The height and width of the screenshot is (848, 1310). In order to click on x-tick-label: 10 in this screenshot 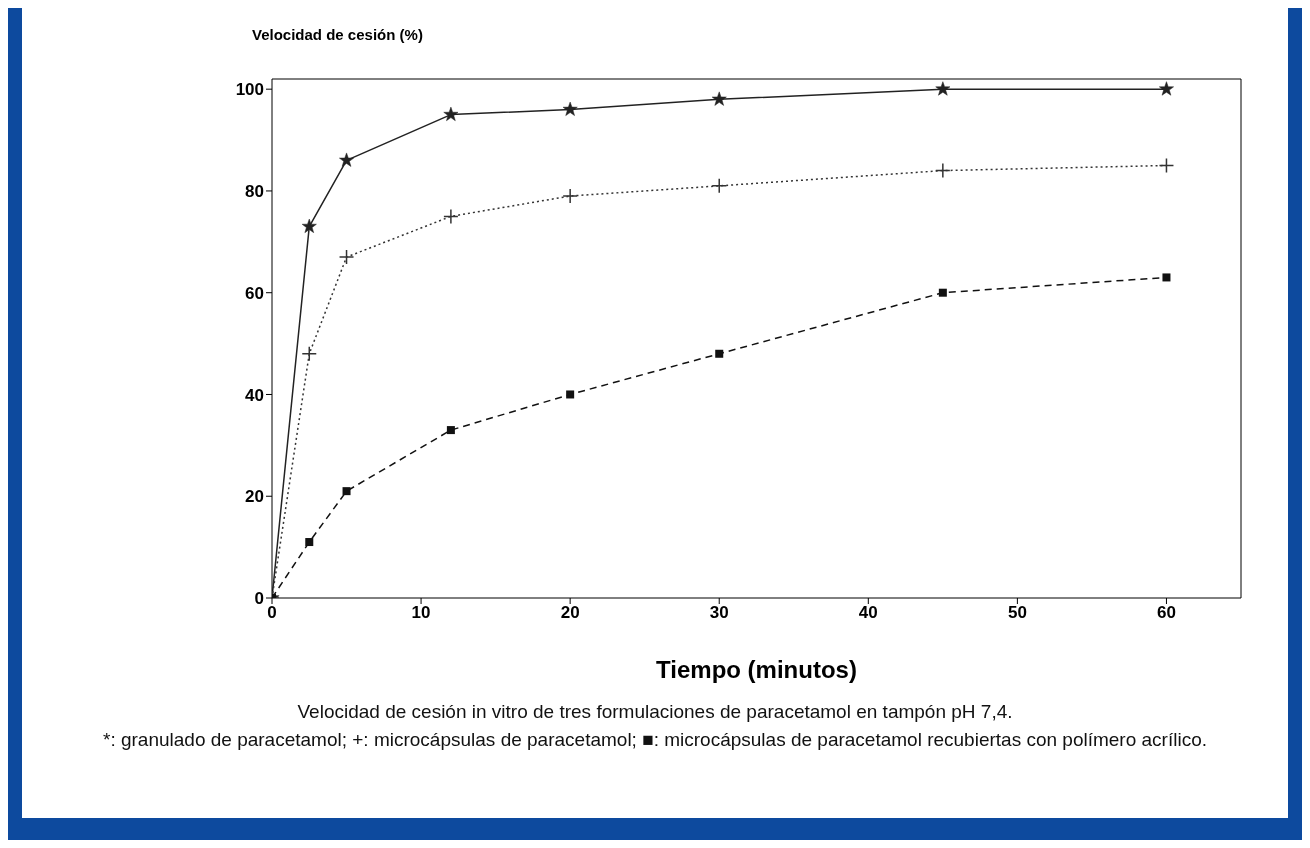, I will do `click(421, 613)`.